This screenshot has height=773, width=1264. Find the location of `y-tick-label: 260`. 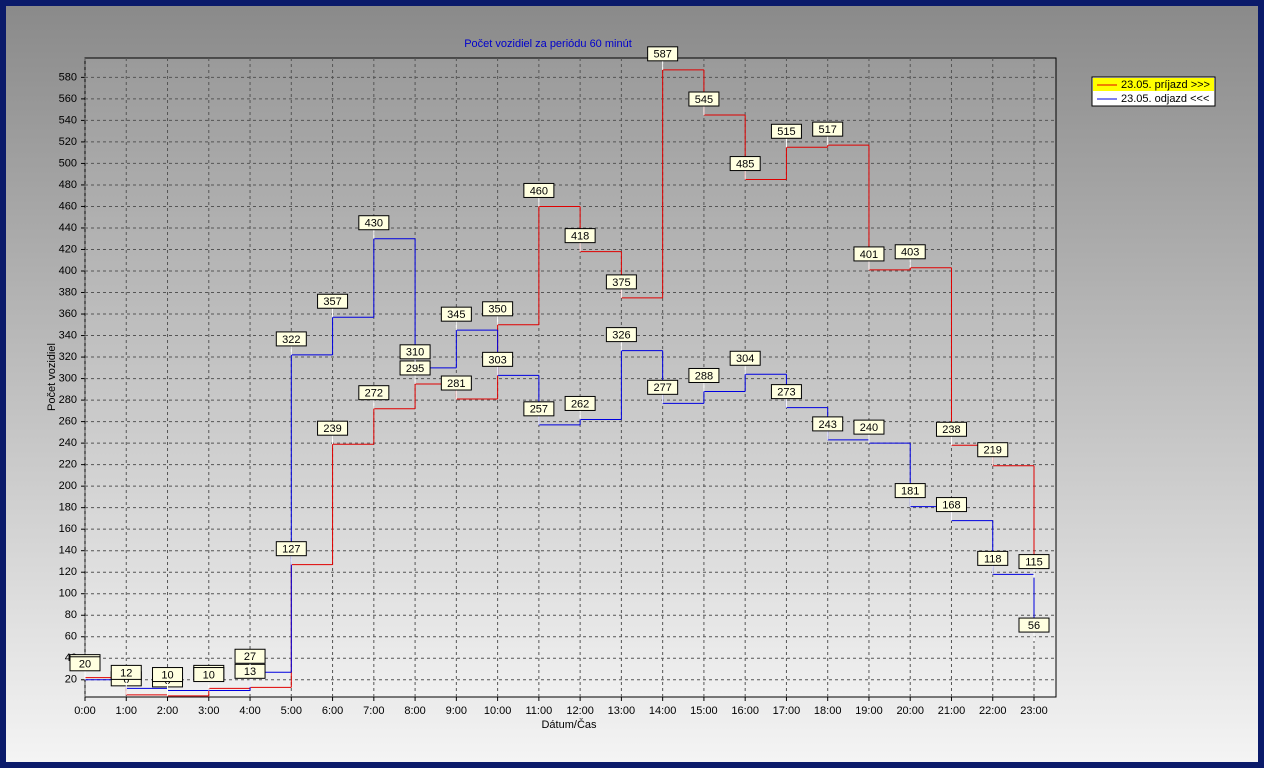

y-tick-label: 260 is located at coordinates (68, 422).